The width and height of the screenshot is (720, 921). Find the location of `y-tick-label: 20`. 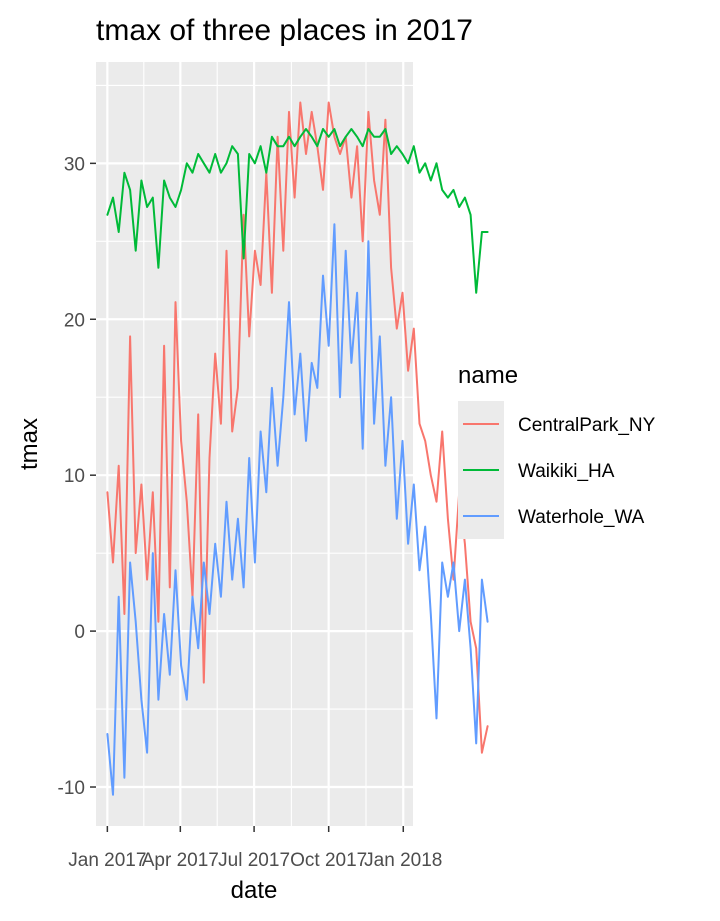

y-tick-label: 20 is located at coordinates (74, 320).